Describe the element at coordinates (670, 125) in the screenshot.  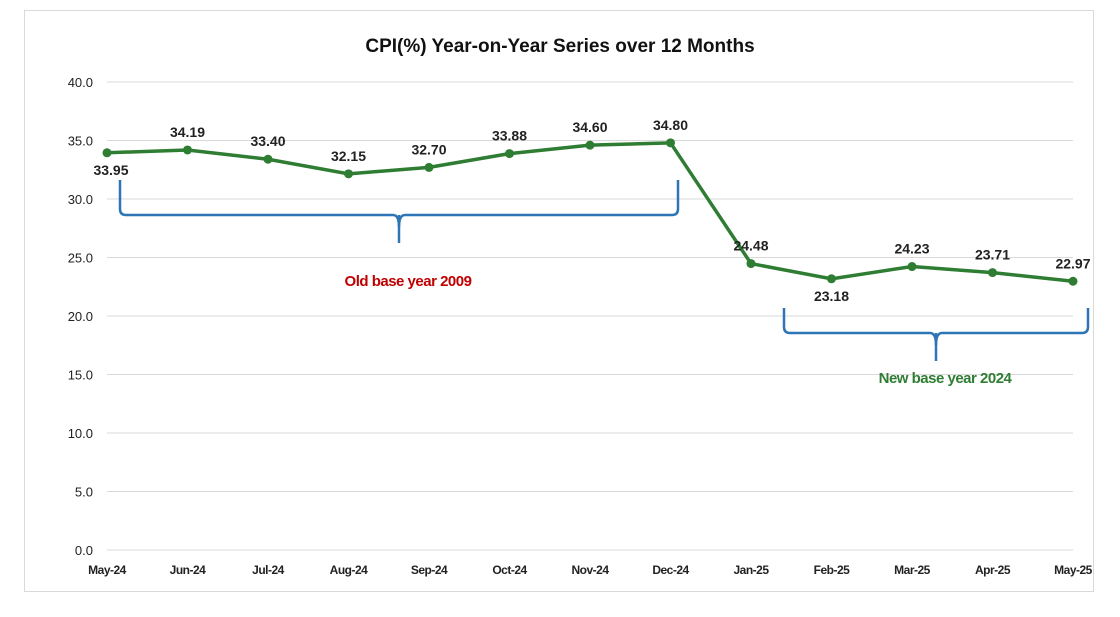
I see `data-label: 34.80` at that location.